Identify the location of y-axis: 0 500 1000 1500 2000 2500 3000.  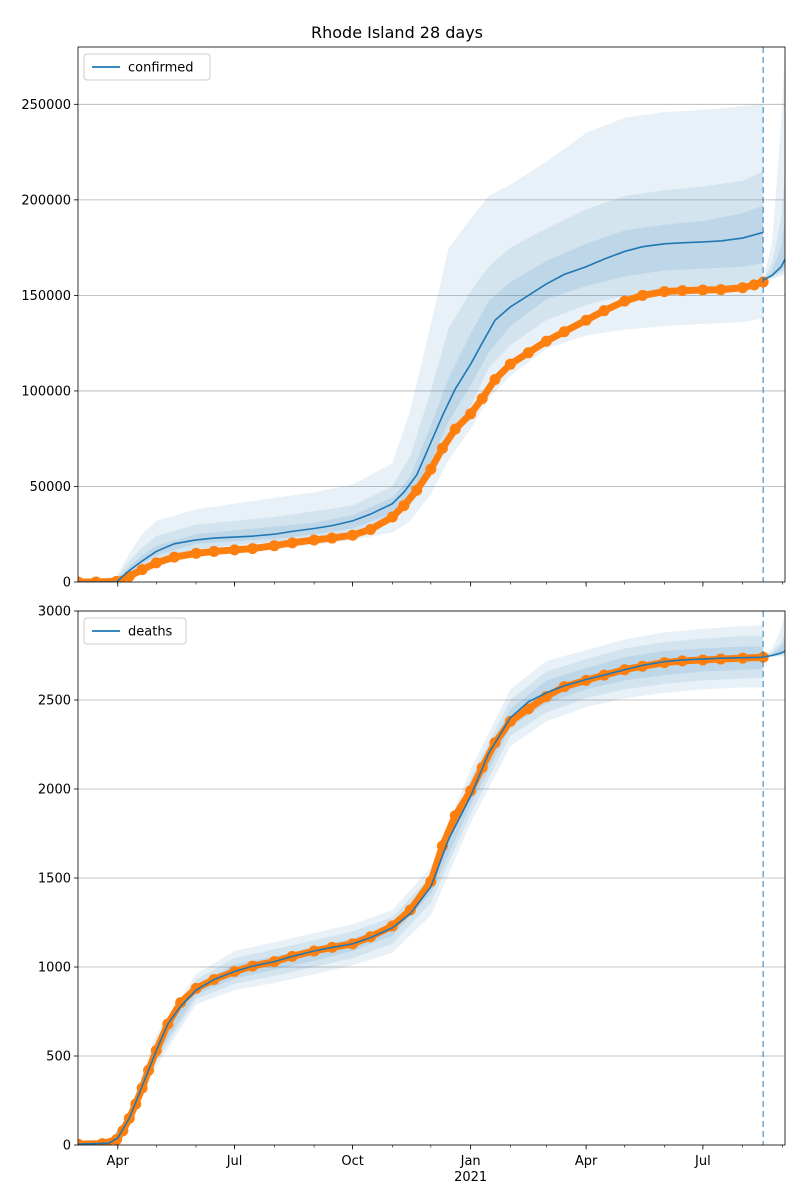
(58, 879).